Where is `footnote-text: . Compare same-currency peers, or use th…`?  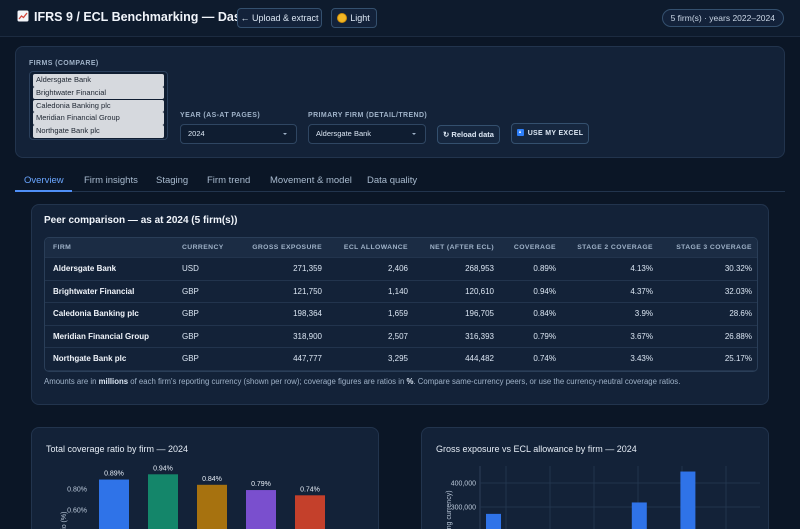
footnote-text: . Compare same-currency peers, or use th… is located at coordinates (547, 381).